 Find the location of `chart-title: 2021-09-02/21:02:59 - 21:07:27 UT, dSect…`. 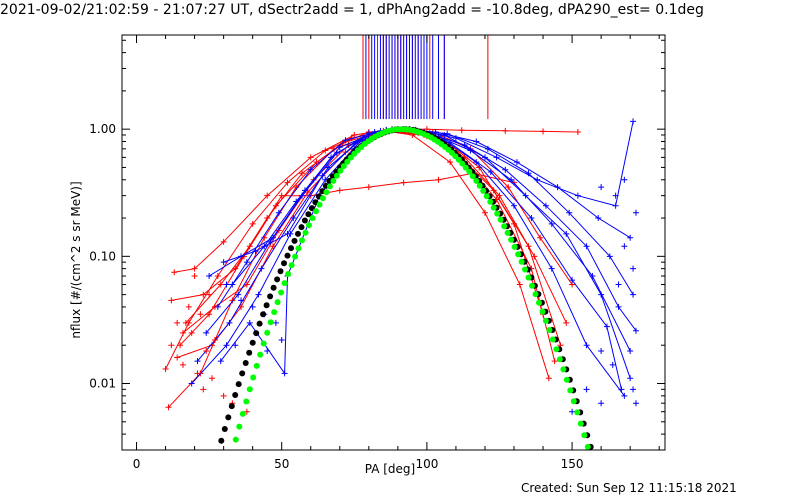

chart-title: 2021-09-02/21:02:59 - 21:07:27 UT, dSect… is located at coordinates (352, 10).